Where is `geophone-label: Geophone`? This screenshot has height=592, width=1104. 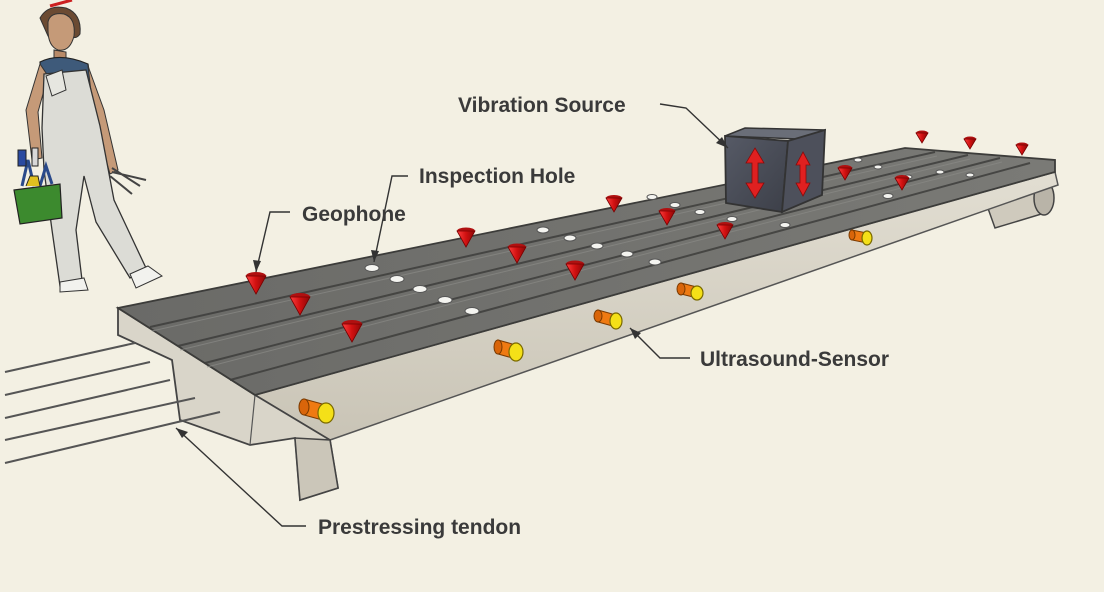
geophone-label: Geophone is located at coordinates (354, 214).